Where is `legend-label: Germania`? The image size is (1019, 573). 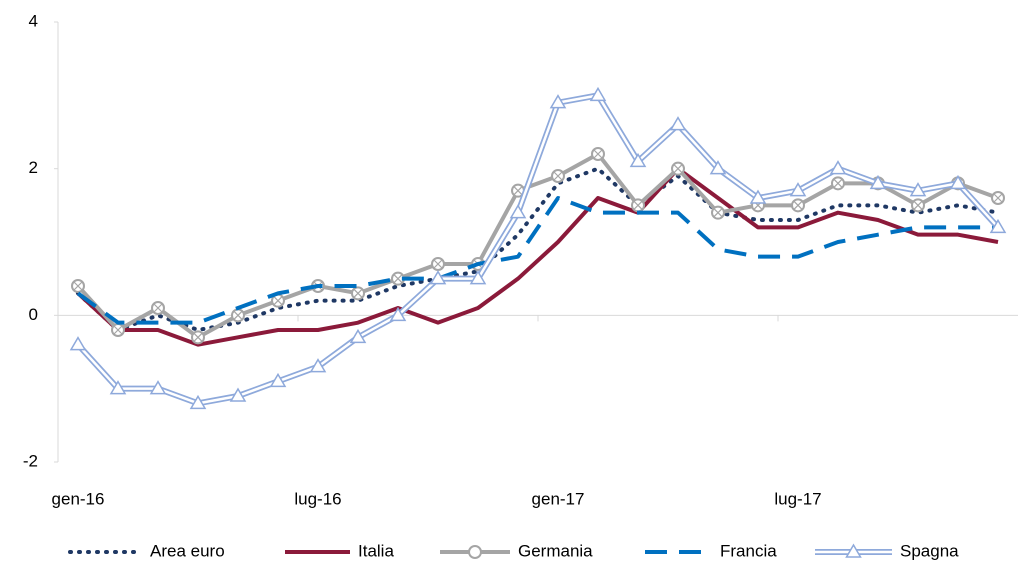
legend-label: Germania is located at coordinates (555, 550).